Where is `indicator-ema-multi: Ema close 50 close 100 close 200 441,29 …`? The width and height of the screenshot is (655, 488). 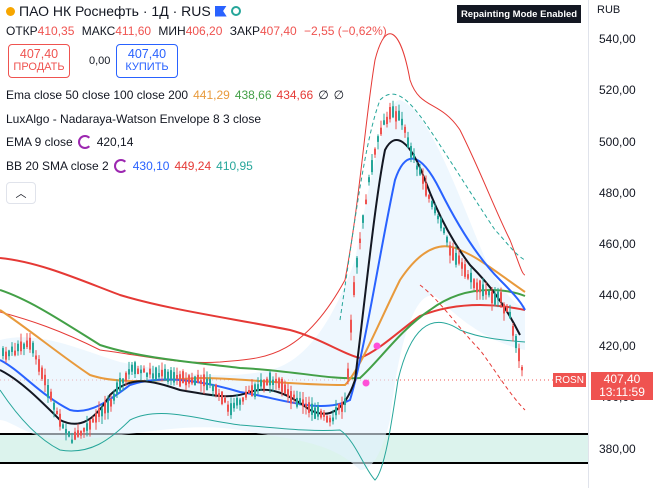 indicator-ema-multi: Ema close 50 close 100 close 200 441,29 … is located at coordinates (175, 95).